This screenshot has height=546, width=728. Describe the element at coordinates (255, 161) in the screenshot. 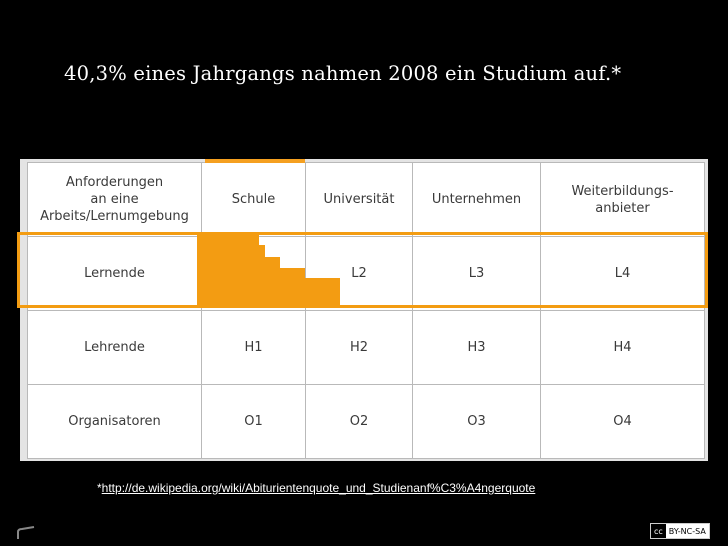

I see `orange-accent-bar` at that location.